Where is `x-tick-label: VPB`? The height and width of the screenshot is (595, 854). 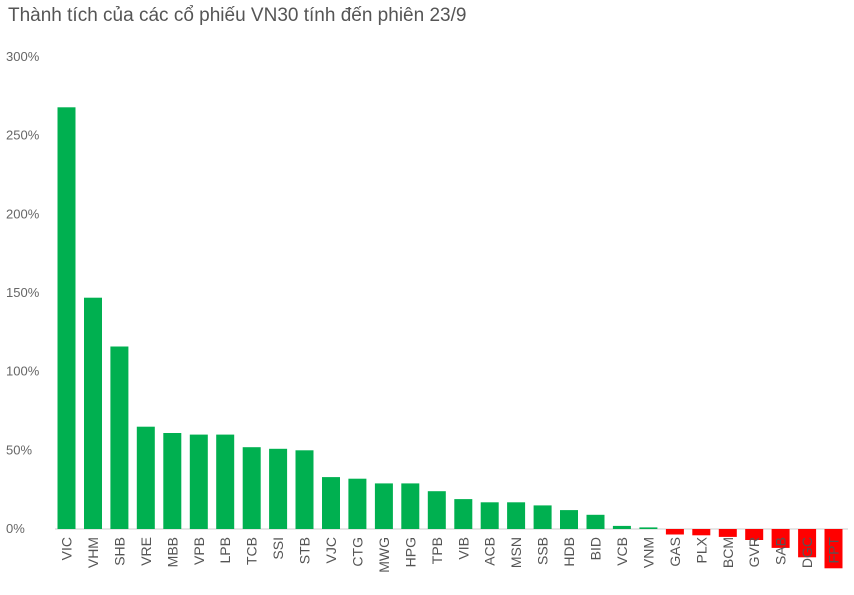
x-tick-label: VPB is located at coordinates (199, 551).